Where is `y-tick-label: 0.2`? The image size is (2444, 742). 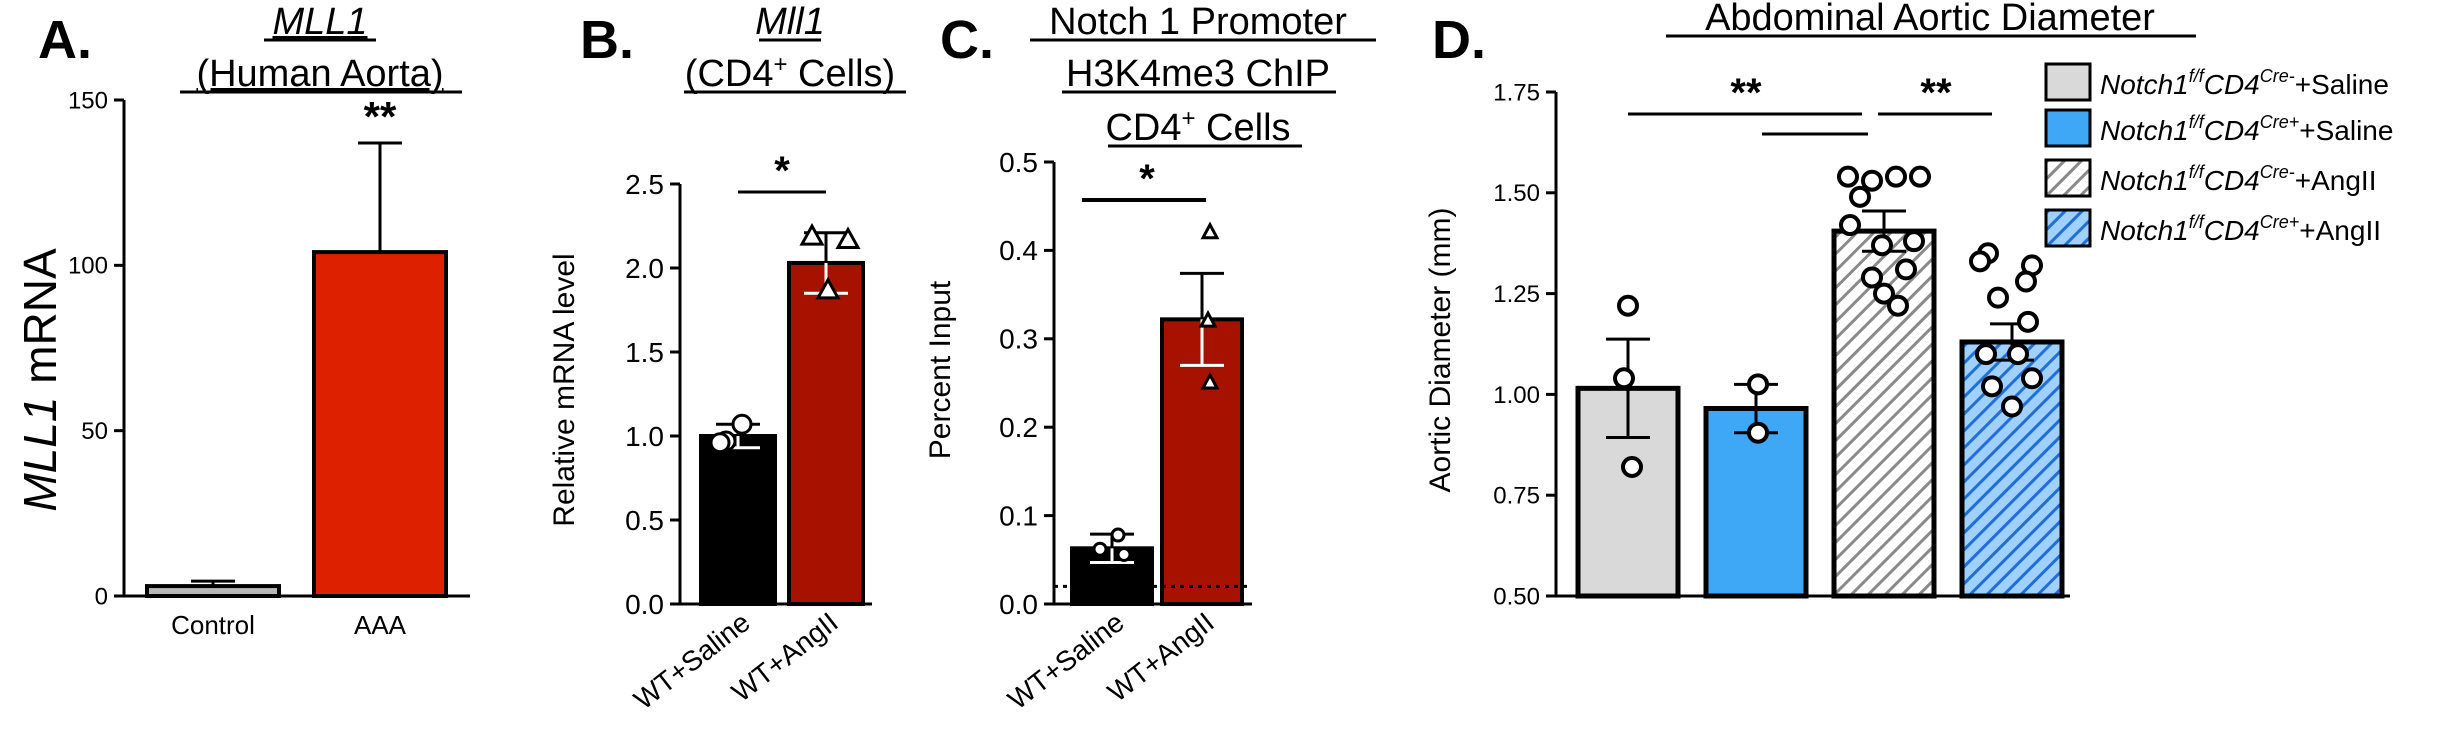
y-tick-label: 0.2 is located at coordinates (1018, 427).